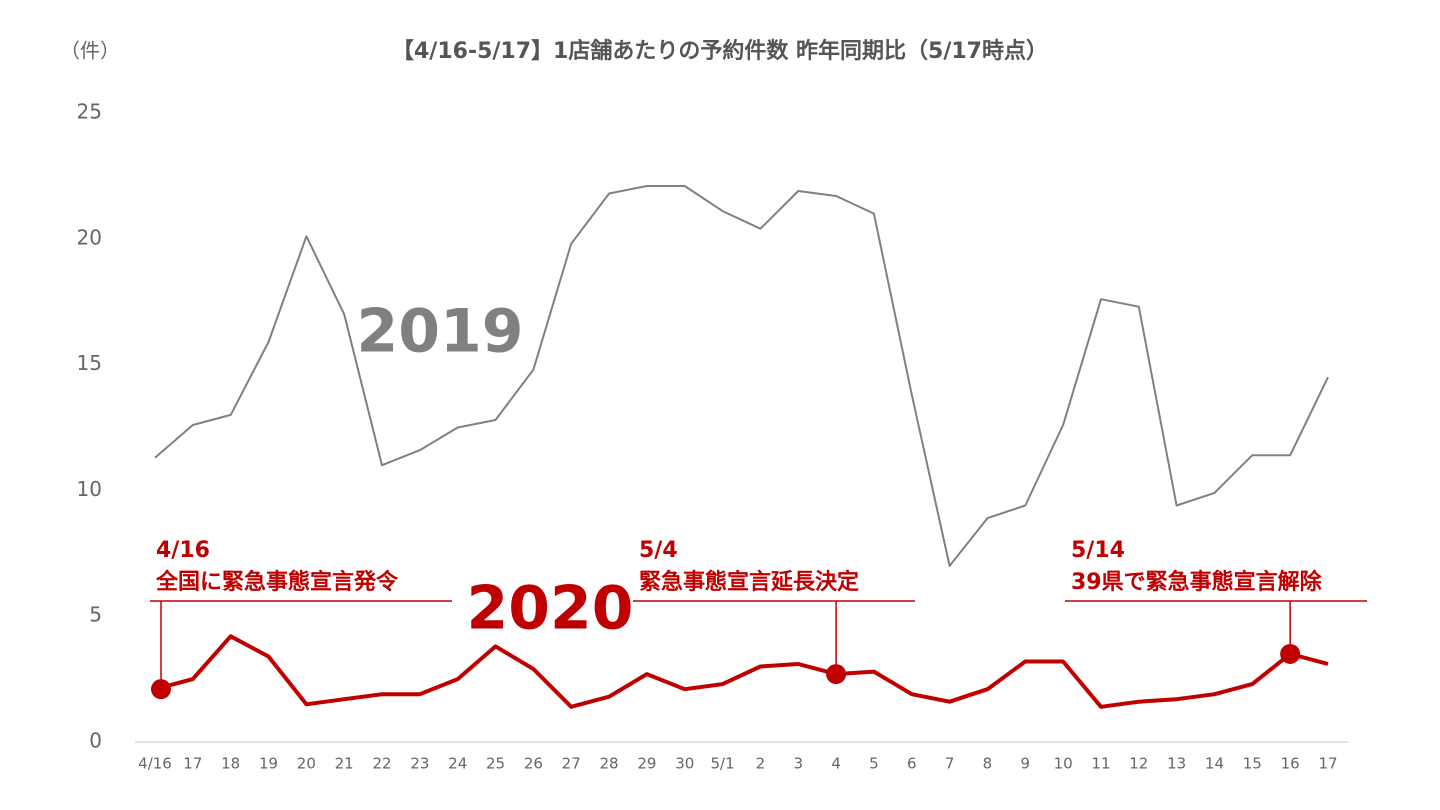 The image size is (1440, 810). What do you see at coordinates (306, 764) in the screenshot?
I see `x-tick-label: 20` at bounding box center [306, 764].